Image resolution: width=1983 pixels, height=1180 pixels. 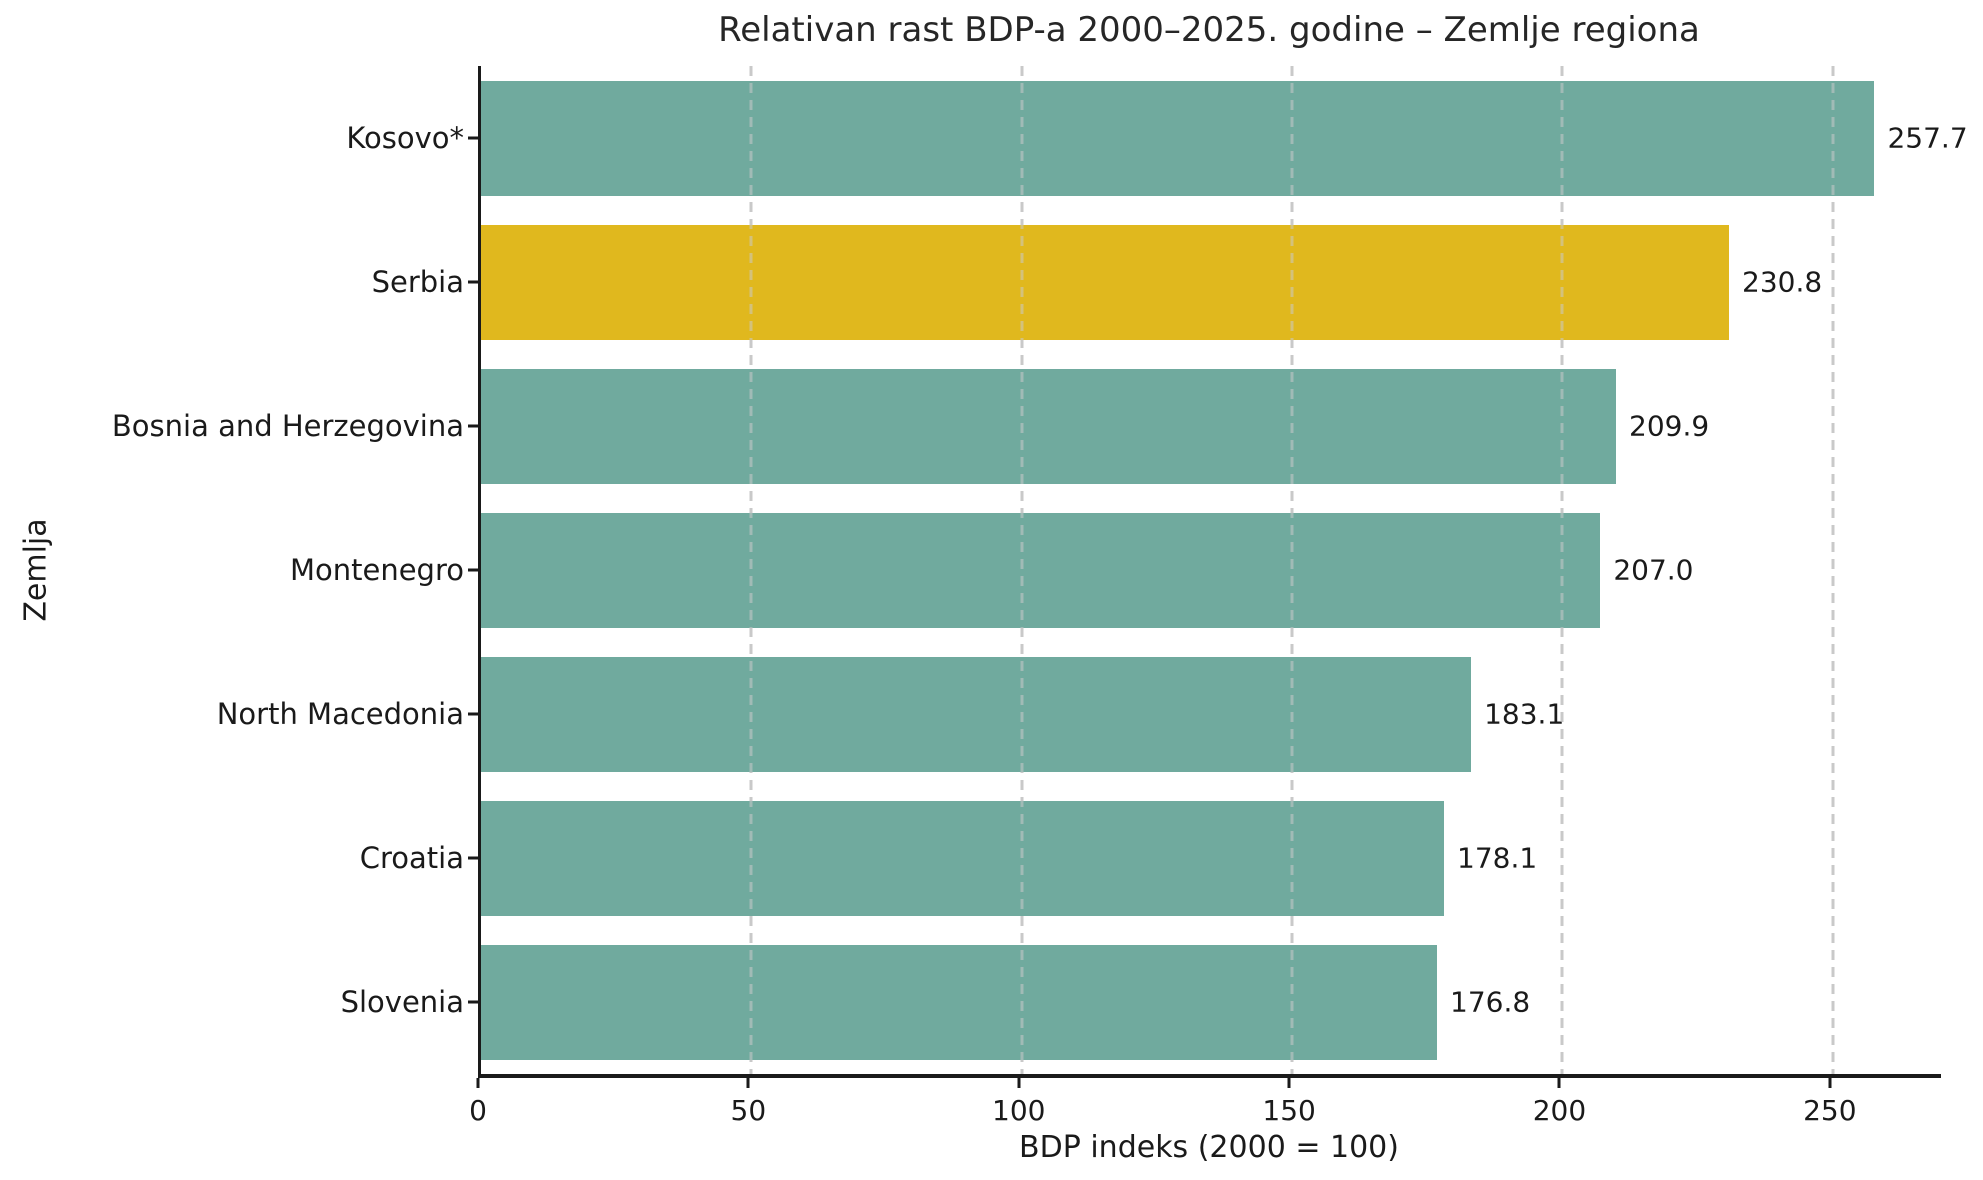 What do you see at coordinates (473, 138) in the screenshot?
I see `y-tick-mark-kosovo` at bounding box center [473, 138].